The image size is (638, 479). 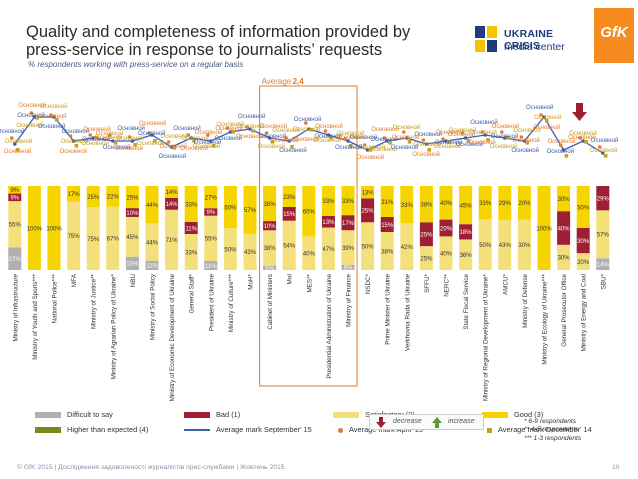 I want to click on bar-value-label: 10%, so click(x=270, y=227).